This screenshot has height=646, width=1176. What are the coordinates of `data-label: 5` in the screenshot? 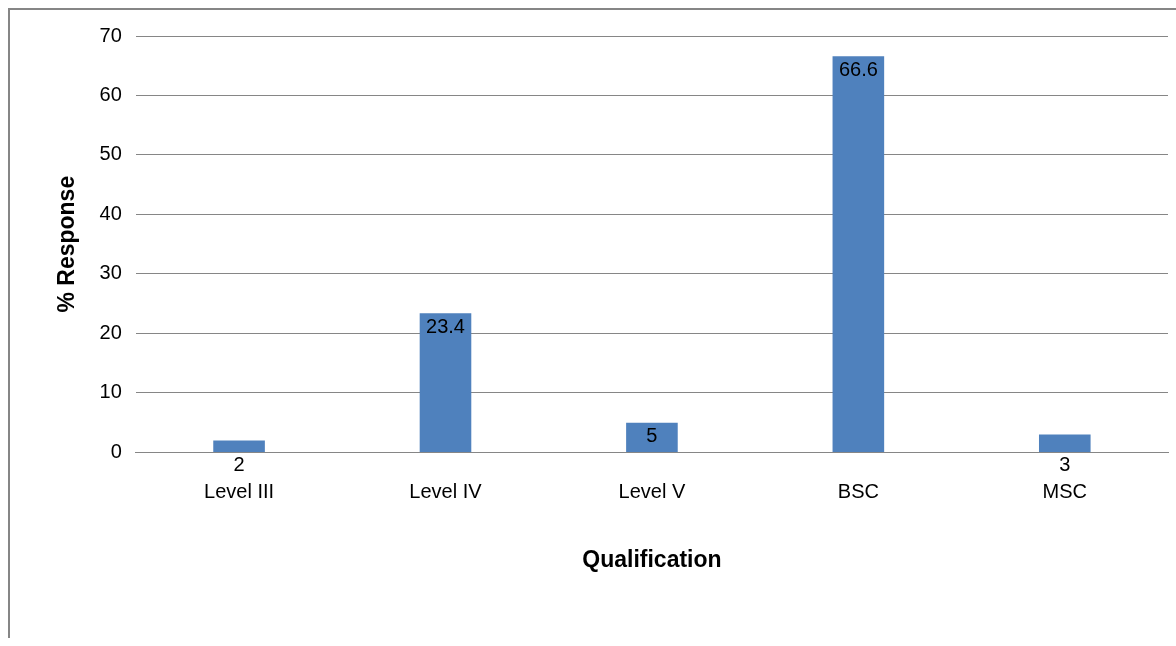 It's located at (652, 435).